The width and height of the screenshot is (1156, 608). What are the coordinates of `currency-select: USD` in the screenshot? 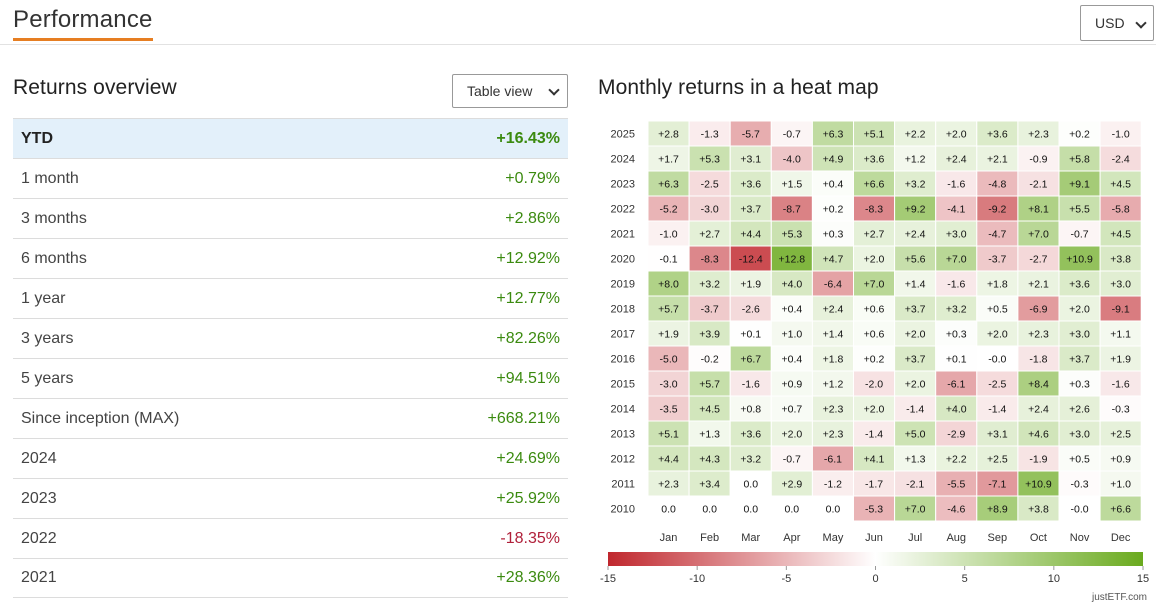 It's located at (1117, 23).